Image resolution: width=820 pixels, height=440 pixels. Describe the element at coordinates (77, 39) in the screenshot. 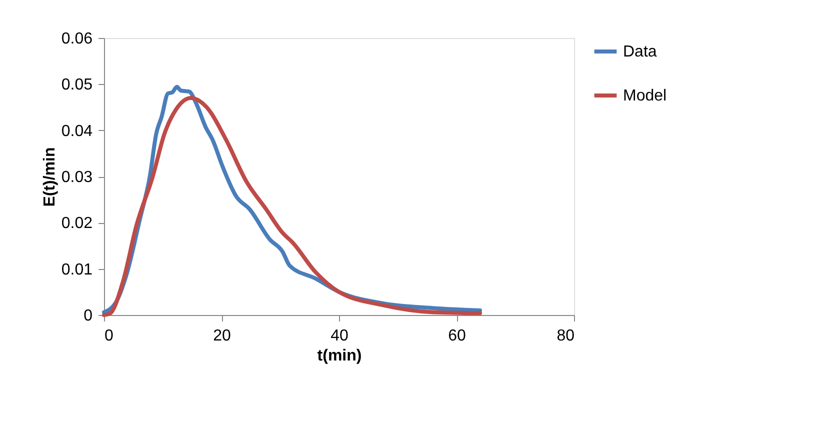

I see `y-tick-label: 0.06` at that location.